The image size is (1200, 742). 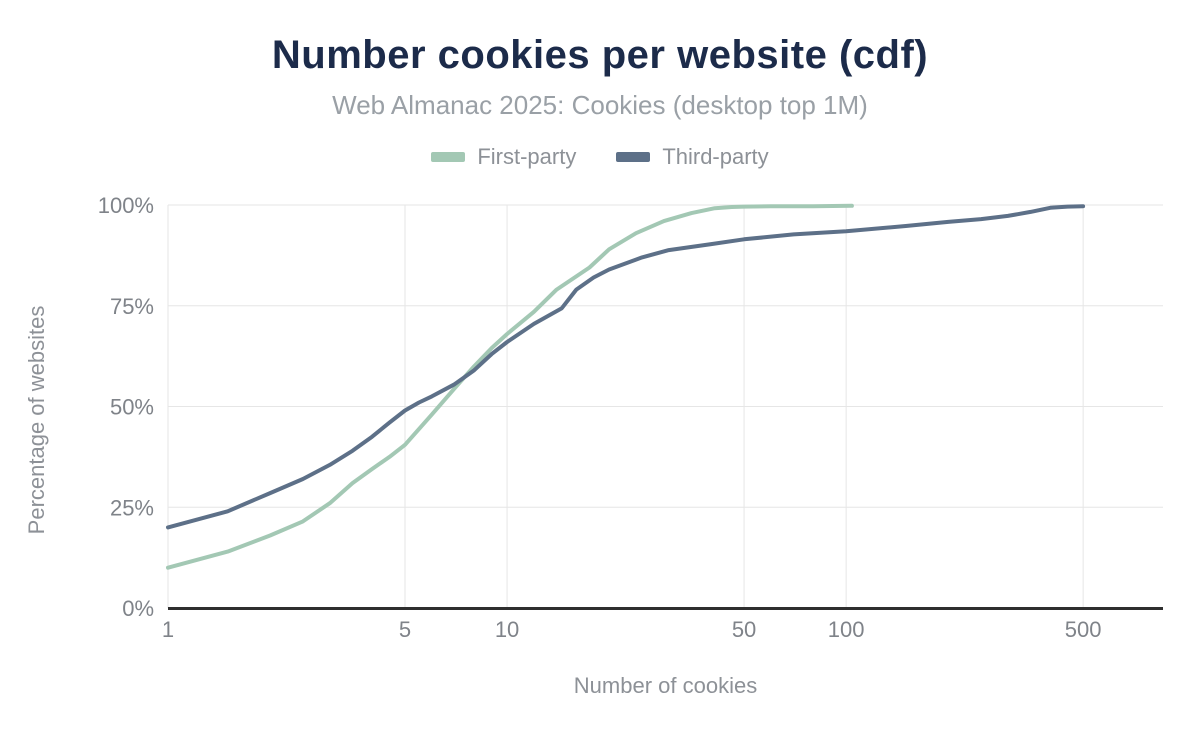 What do you see at coordinates (744, 629) in the screenshot?
I see `x-tick-label: 50` at bounding box center [744, 629].